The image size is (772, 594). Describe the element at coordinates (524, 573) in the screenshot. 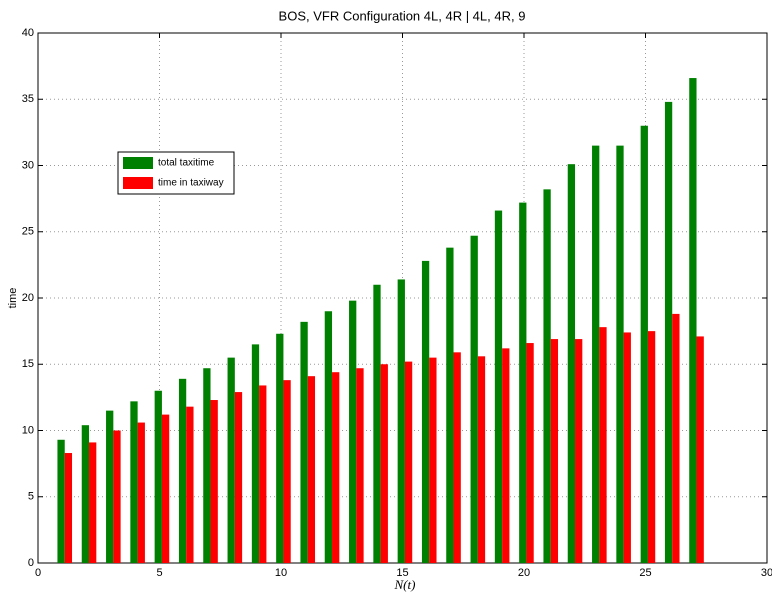

I see `x-tick-label: 20` at that location.